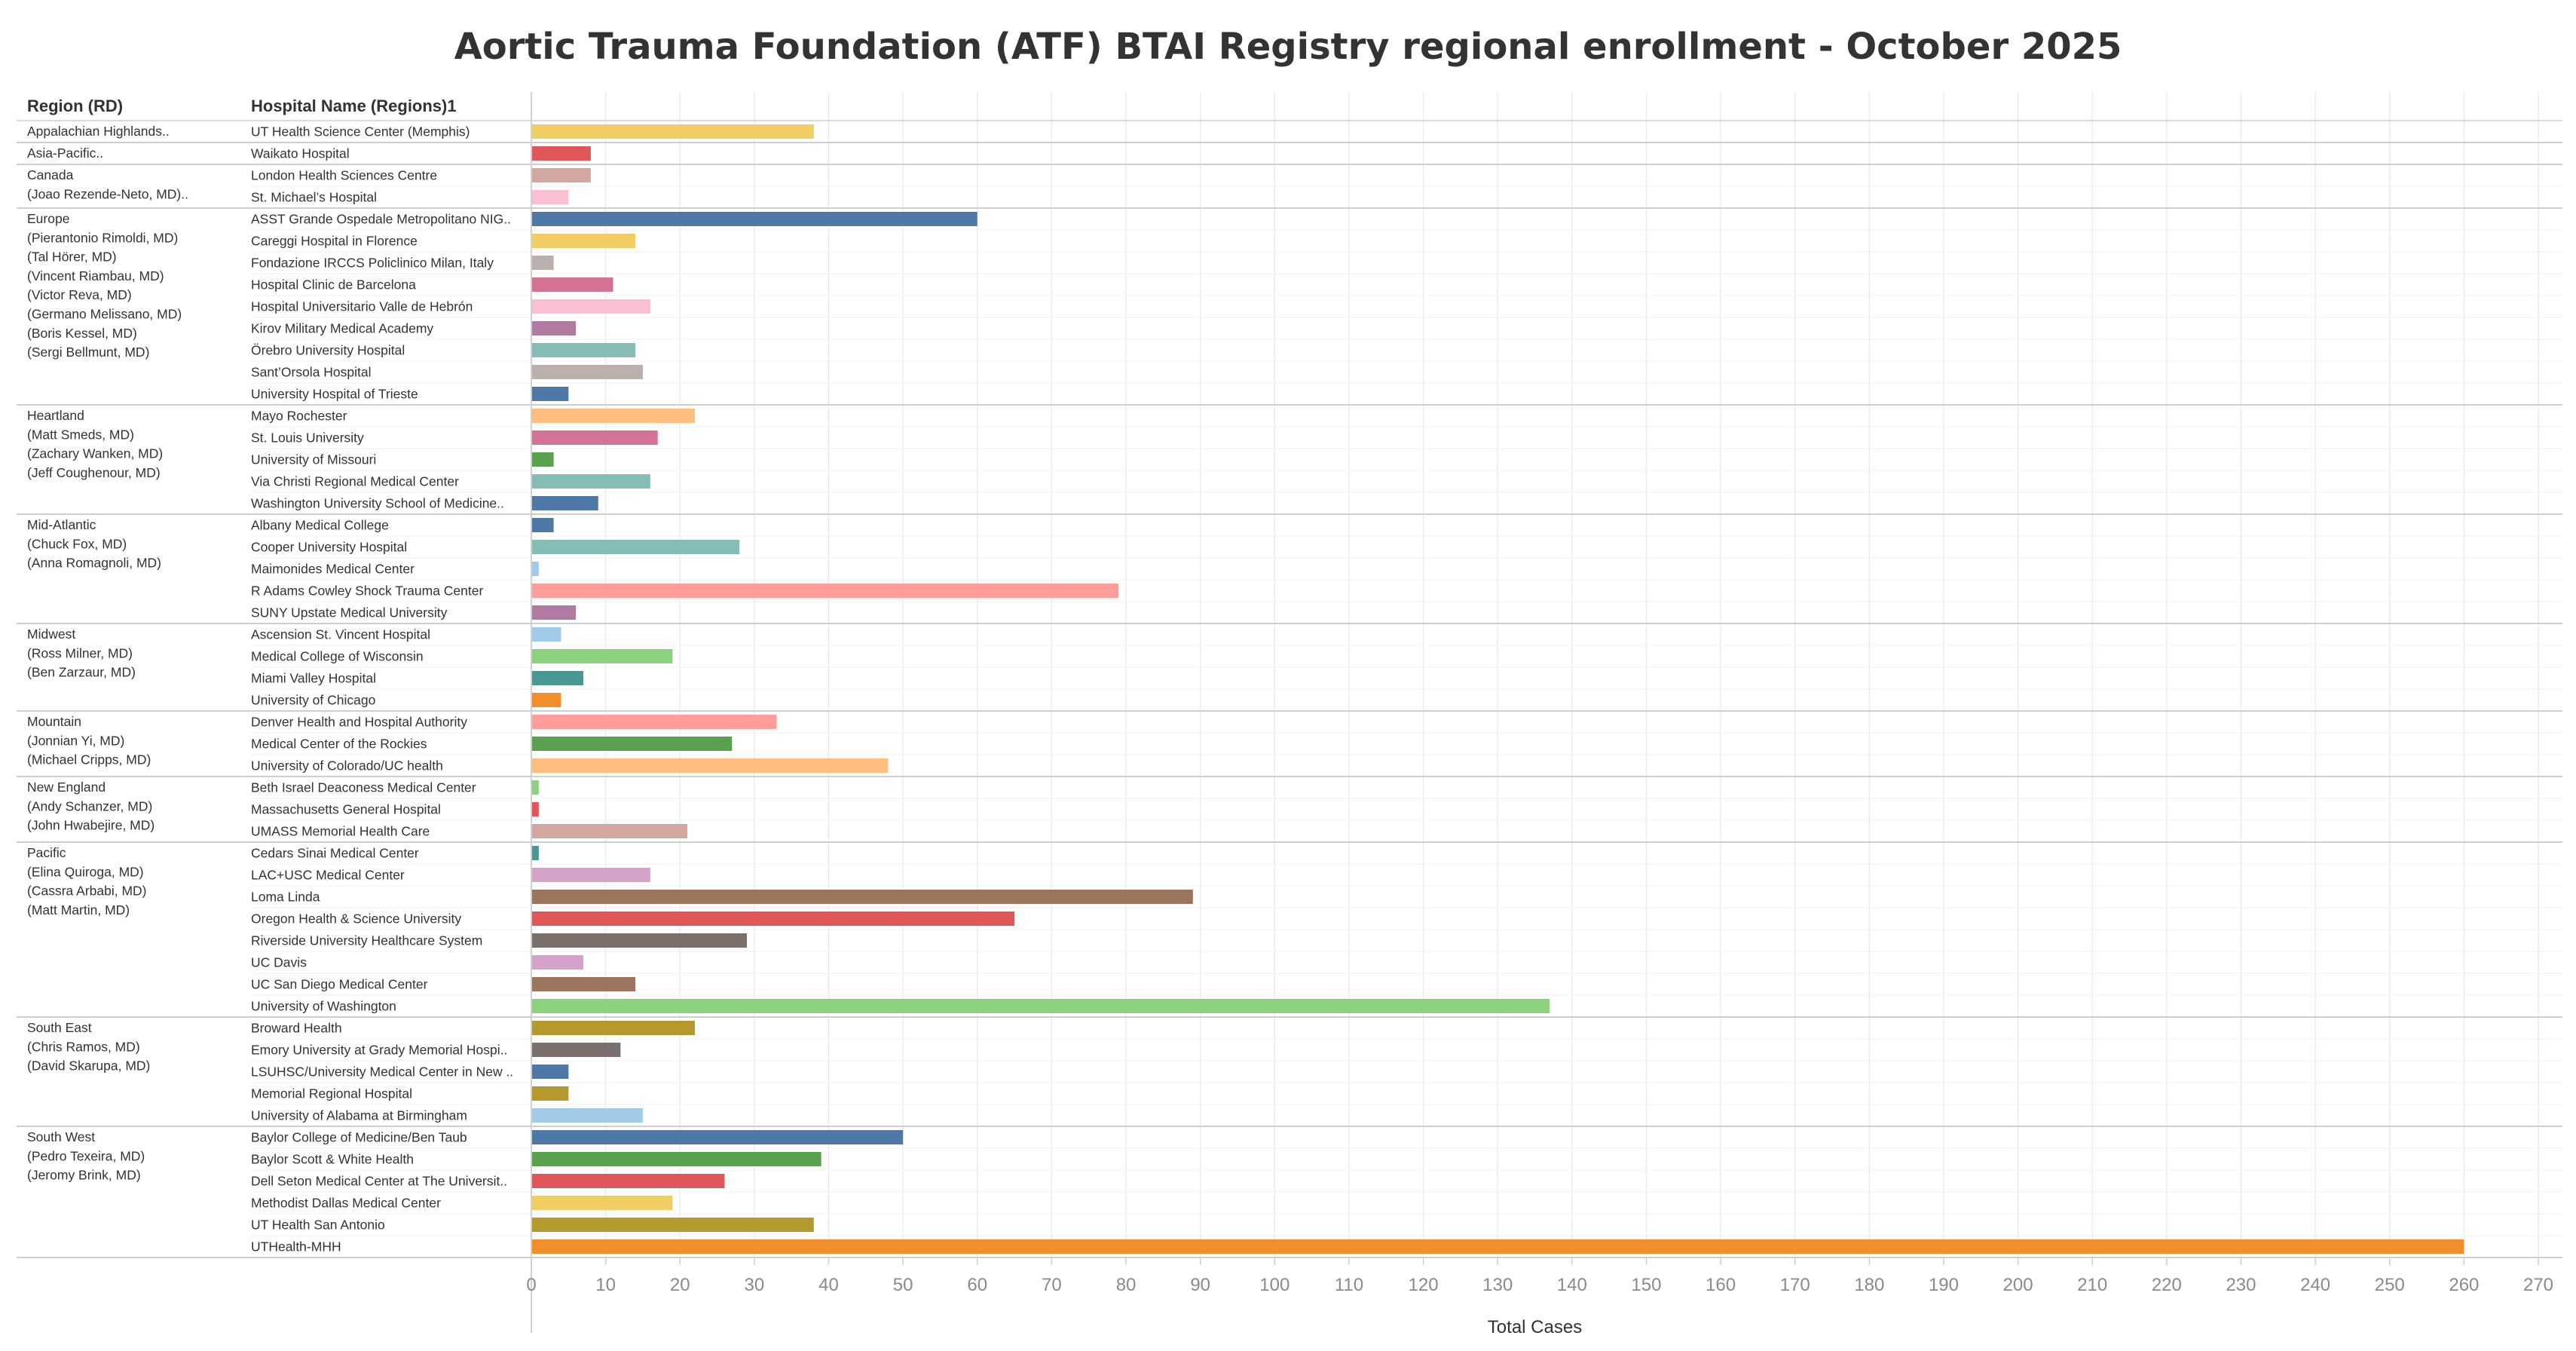 The image size is (2576, 1351). Describe the element at coordinates (1535, 1327) in the screenshot. I see `x-axis-title: Total Cases` at that location.